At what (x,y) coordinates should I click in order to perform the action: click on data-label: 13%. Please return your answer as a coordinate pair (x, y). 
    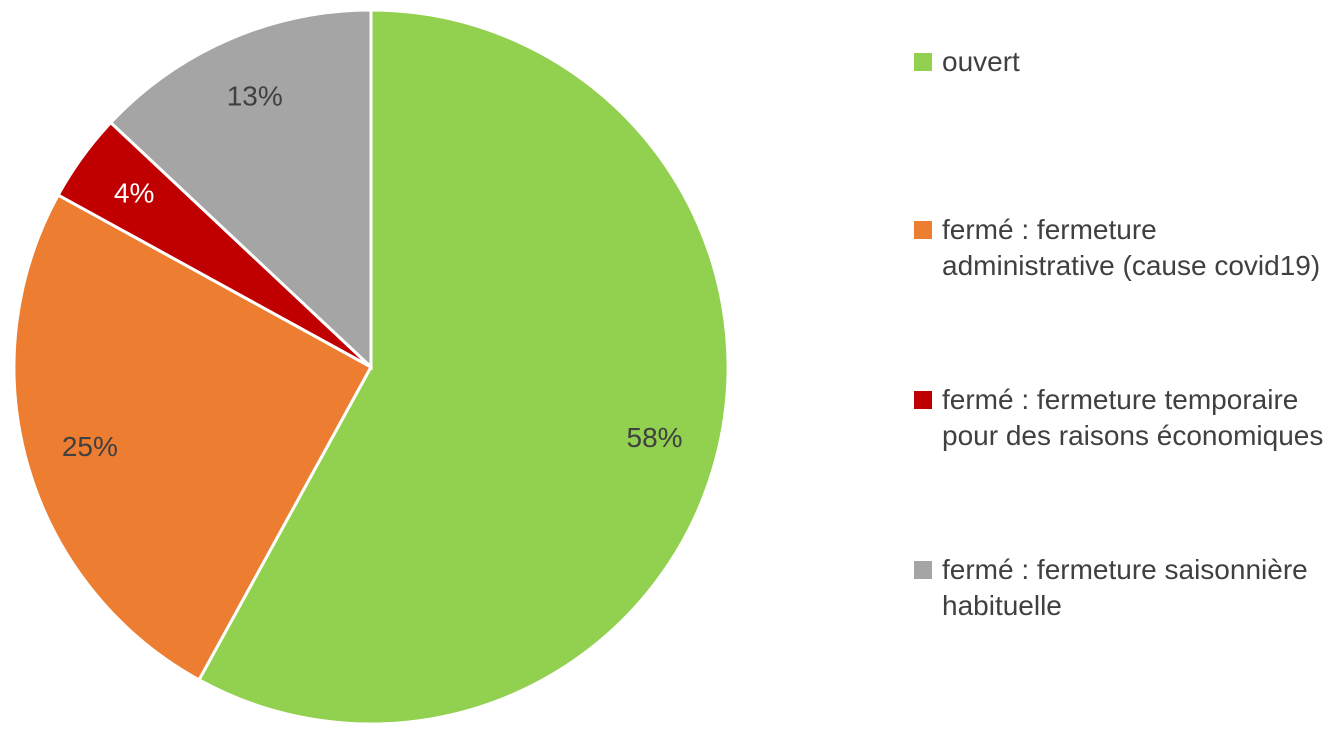
    Looking at the image, I should click on (255, 96).